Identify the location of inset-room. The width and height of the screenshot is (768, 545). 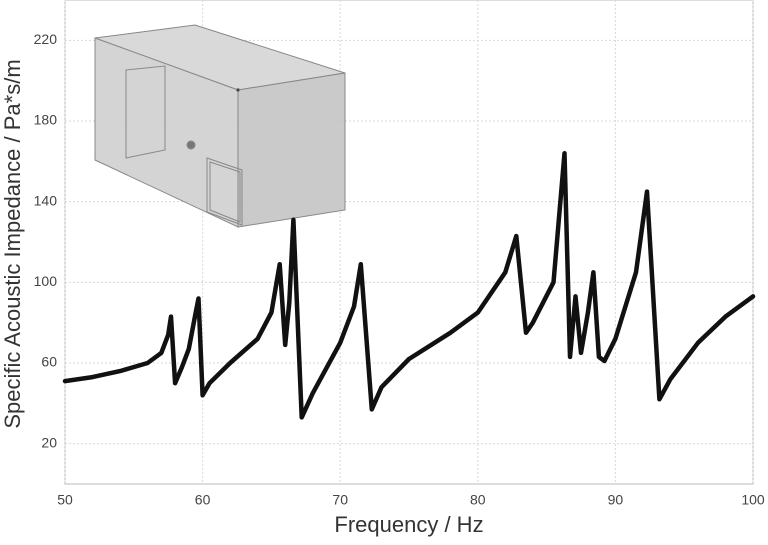
(220, 126).